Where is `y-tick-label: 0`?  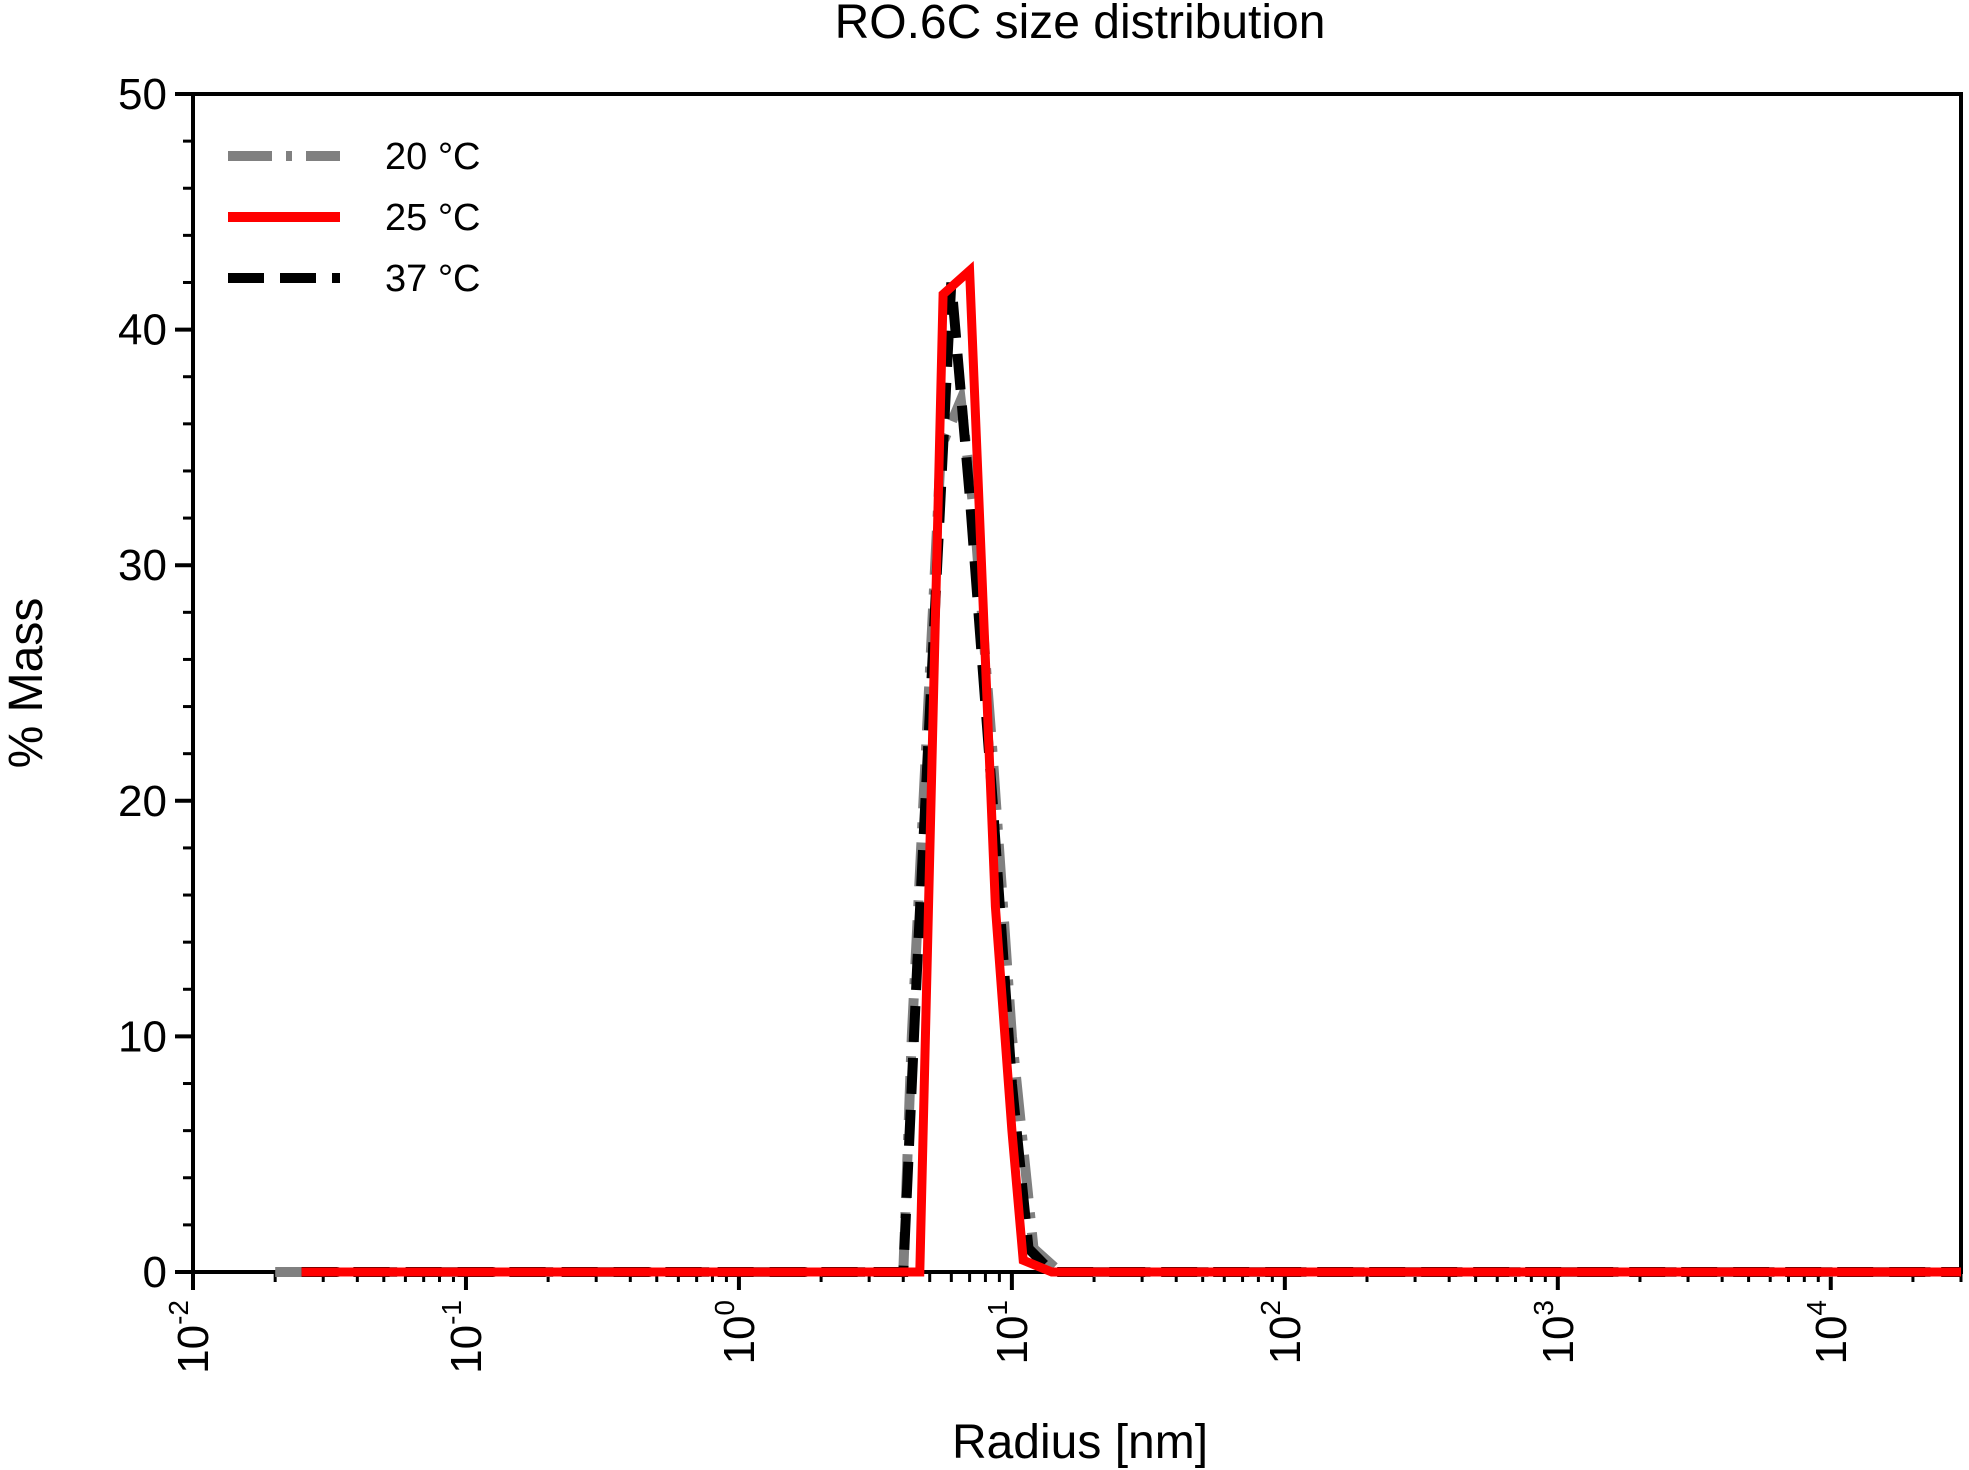
y-tick-label: 0 is located at coordinates (155, 1272).